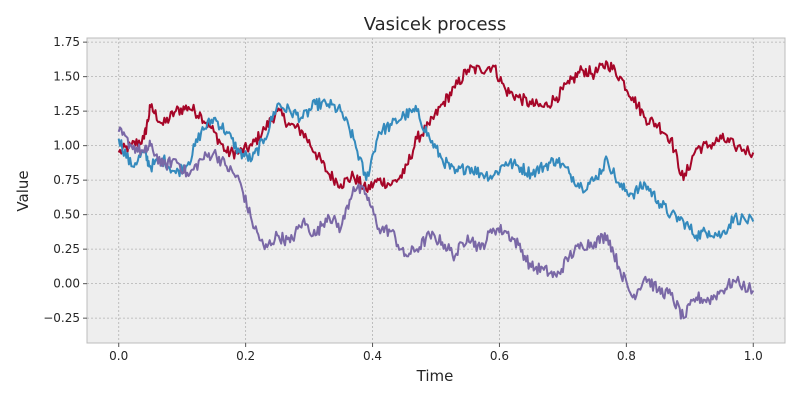 Image resolution: width=800 pixels, height=400 pixels. Describe the element at coordinates (436, 353) in the screenshot. I see `x-axis-ticks: 0.0 0.2 0.4 0.6 0.8 1.0` at that location.